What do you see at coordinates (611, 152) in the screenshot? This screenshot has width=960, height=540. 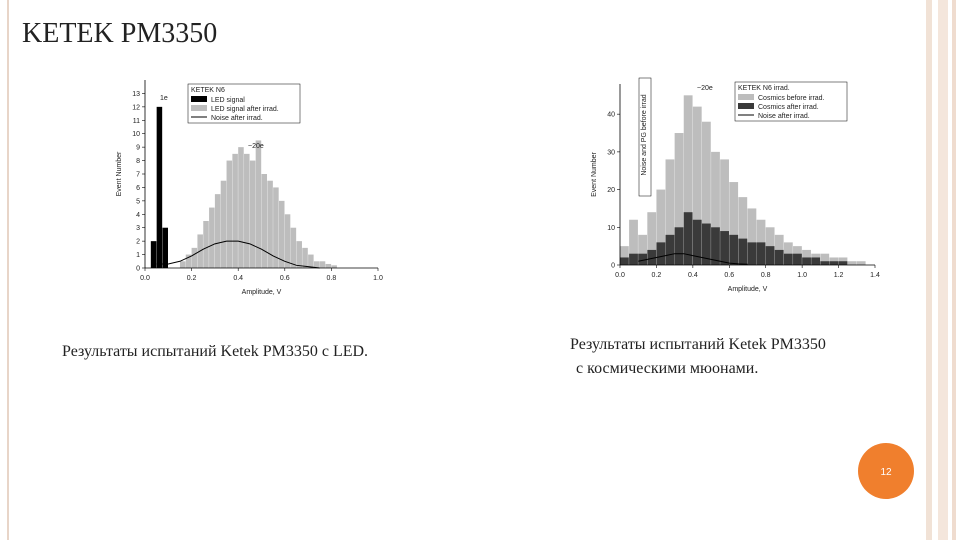 I see `y-tick-label: 30` at bounding box center [611, 152].